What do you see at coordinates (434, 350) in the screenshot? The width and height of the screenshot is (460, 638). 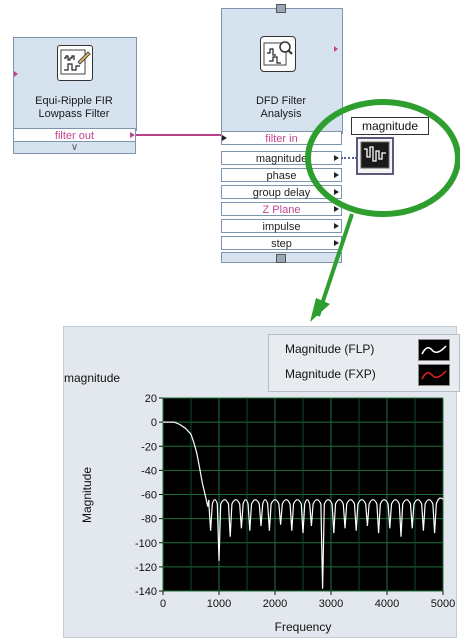 I see `legend-swatch-flp` at bounding box center [434, 350].